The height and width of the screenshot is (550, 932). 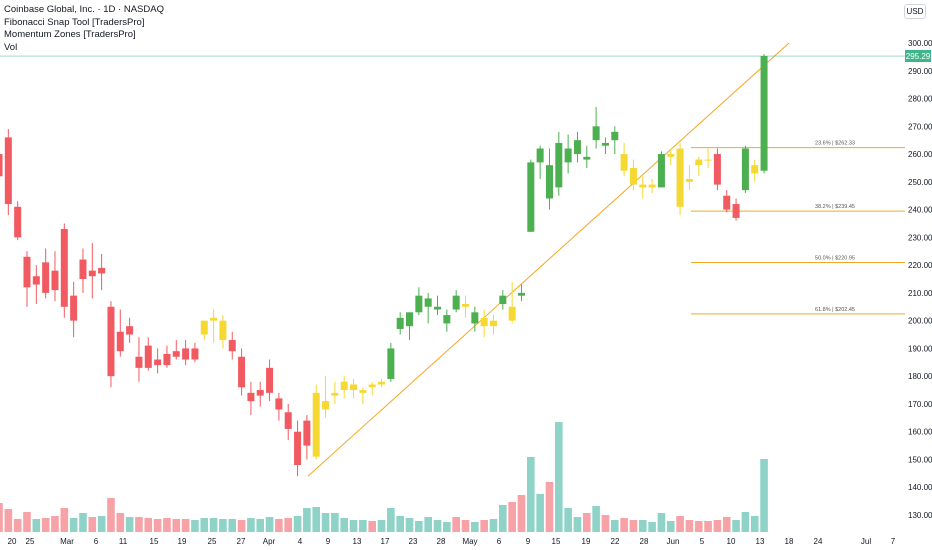 I want to click on indicator-momentum-zones: Momentum Zones [TradersPro], so click(x=70, y=34).